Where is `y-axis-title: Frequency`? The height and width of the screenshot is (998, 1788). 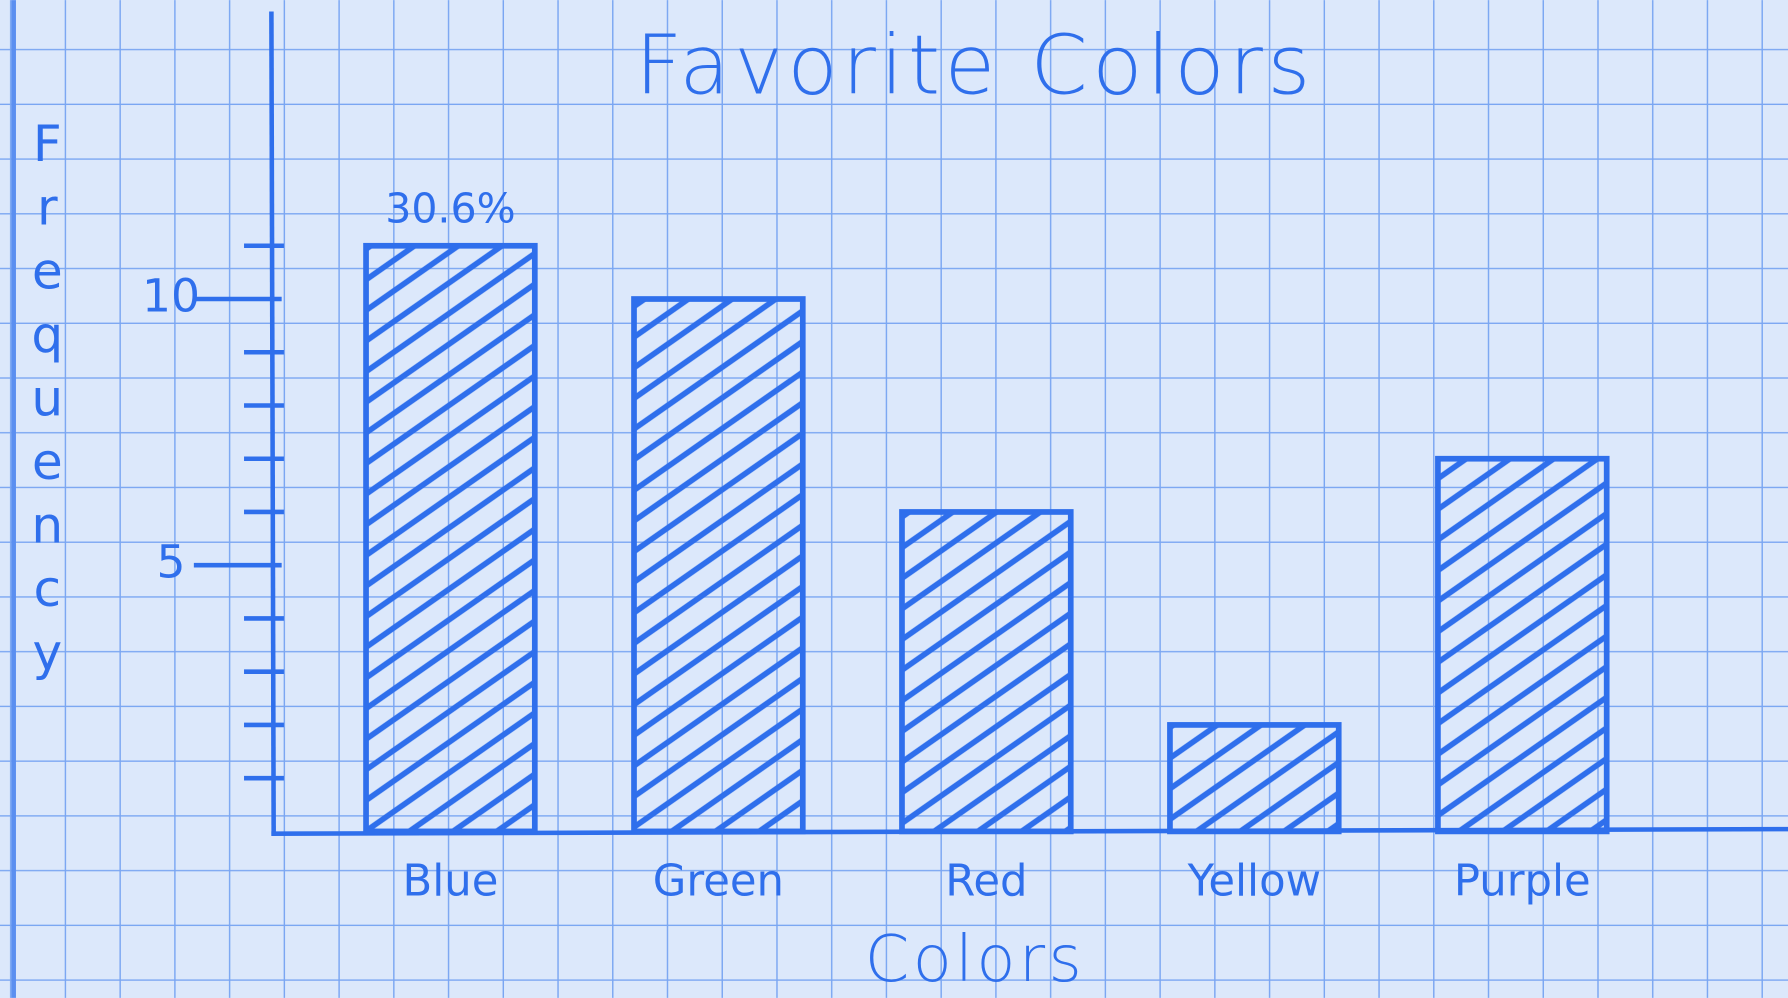 y-axis-title: Frequency is located at coordinates (47, 400).